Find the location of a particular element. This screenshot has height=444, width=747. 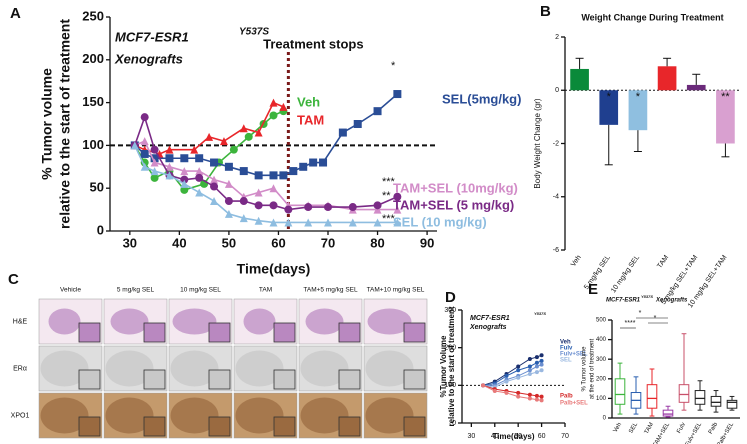

y-tick-label: 250 is located at coordinates (93, 15).